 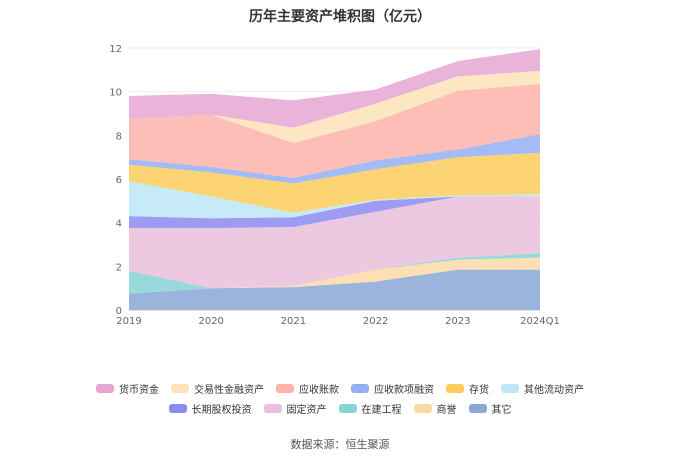 What do you see at coordinates (115, 49) in the screenshot?
I see `y-tick-label: 12` at bounding box center [115, 49].